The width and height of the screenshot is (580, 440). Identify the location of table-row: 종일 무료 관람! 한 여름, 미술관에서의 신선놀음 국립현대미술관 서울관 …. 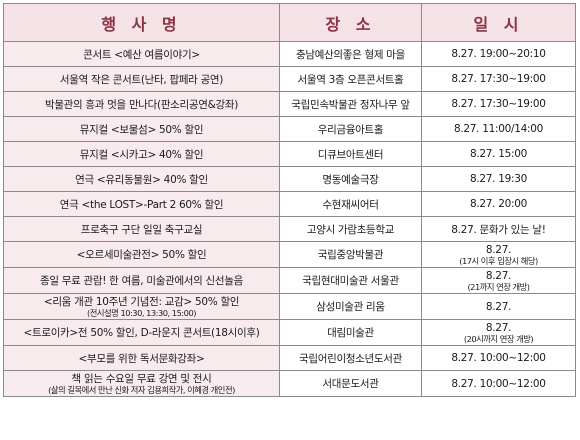
(289, 280).